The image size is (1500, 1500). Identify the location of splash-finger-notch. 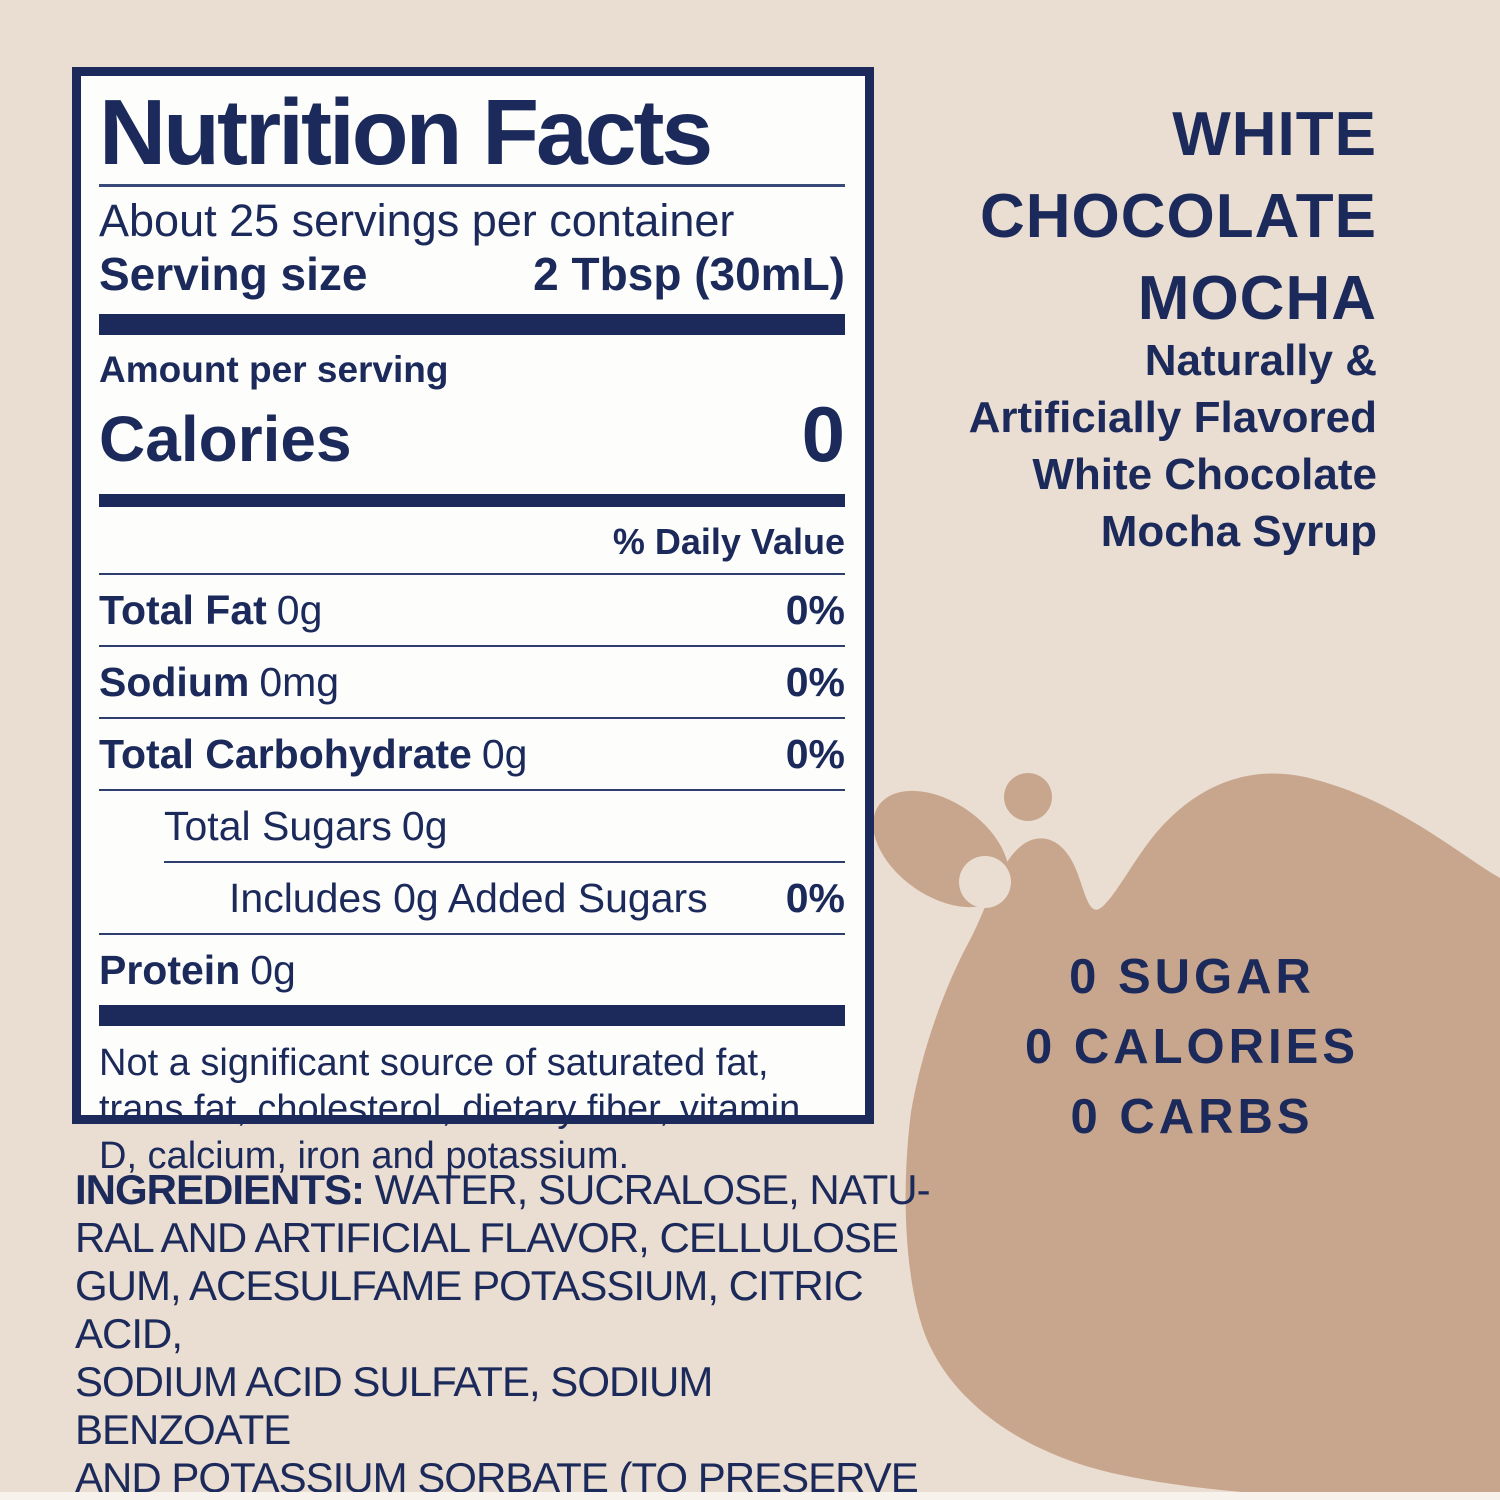
(985, 882).